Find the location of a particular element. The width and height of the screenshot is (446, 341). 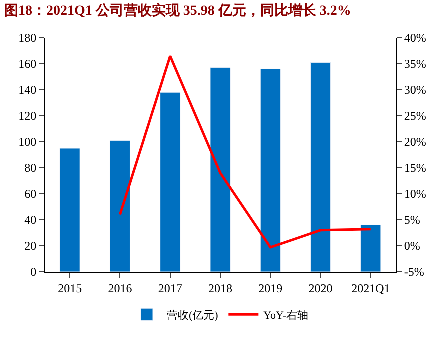

y2-tick-label: 10% is located at coordinates (415, 194).